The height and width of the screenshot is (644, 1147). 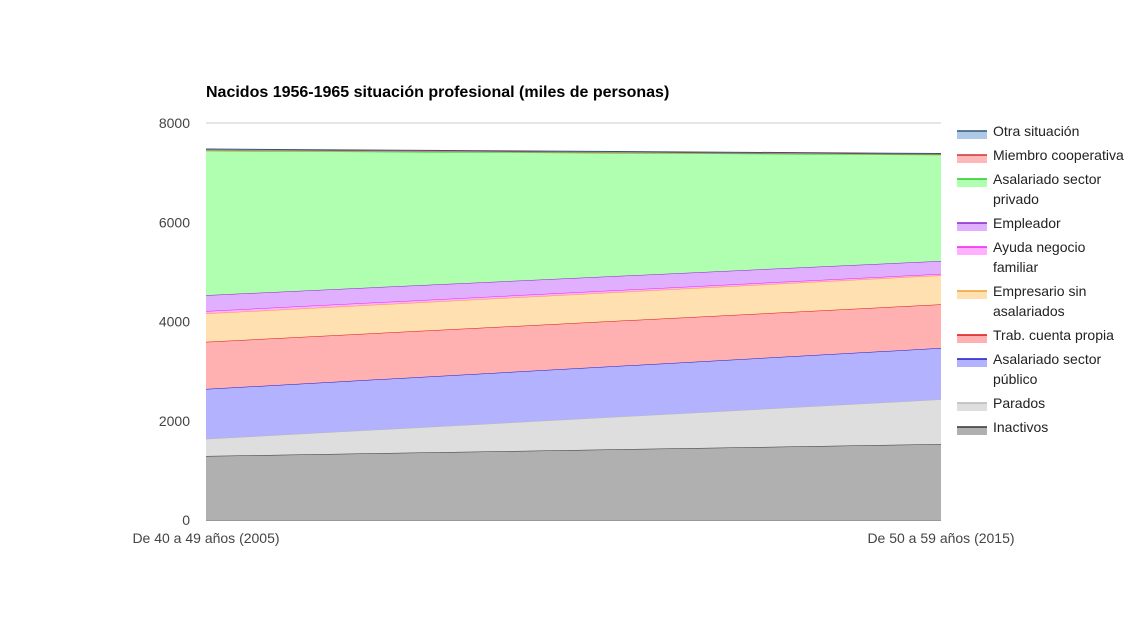 I want to click on legend-item: Trab. cuenta propia, so click(x=1035, y=335).